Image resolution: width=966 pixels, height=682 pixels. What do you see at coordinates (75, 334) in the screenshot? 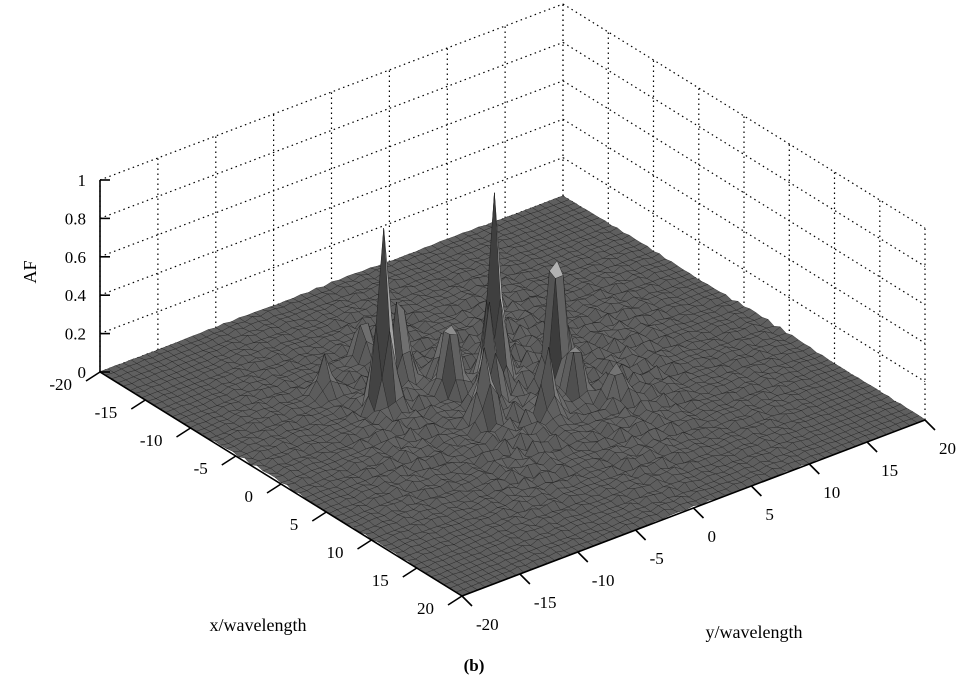
I see `z-tick-label: 0.2` at bounding box center [75, 334].